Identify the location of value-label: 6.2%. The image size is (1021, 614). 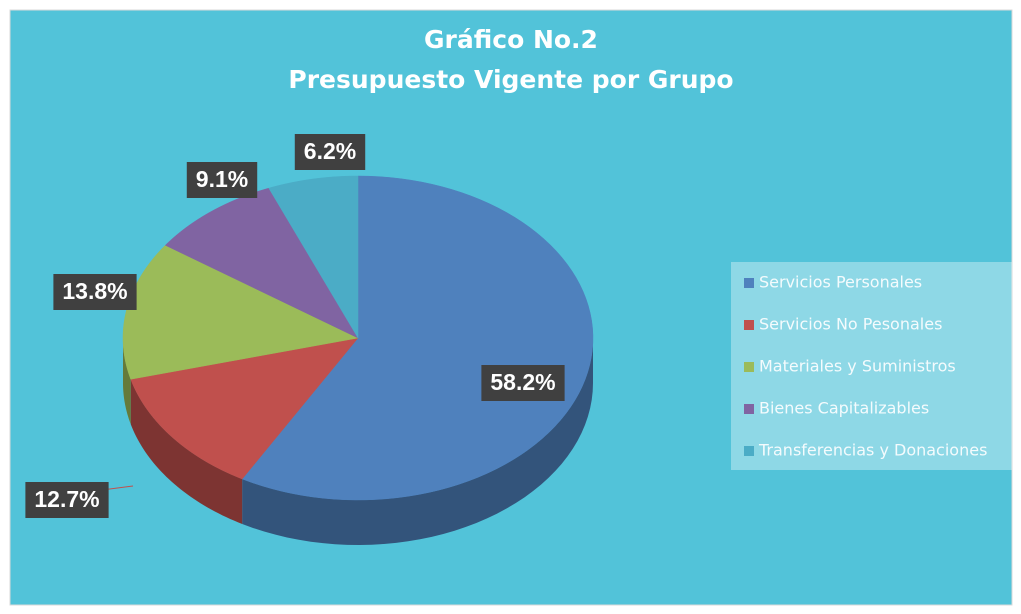
(330, 151).